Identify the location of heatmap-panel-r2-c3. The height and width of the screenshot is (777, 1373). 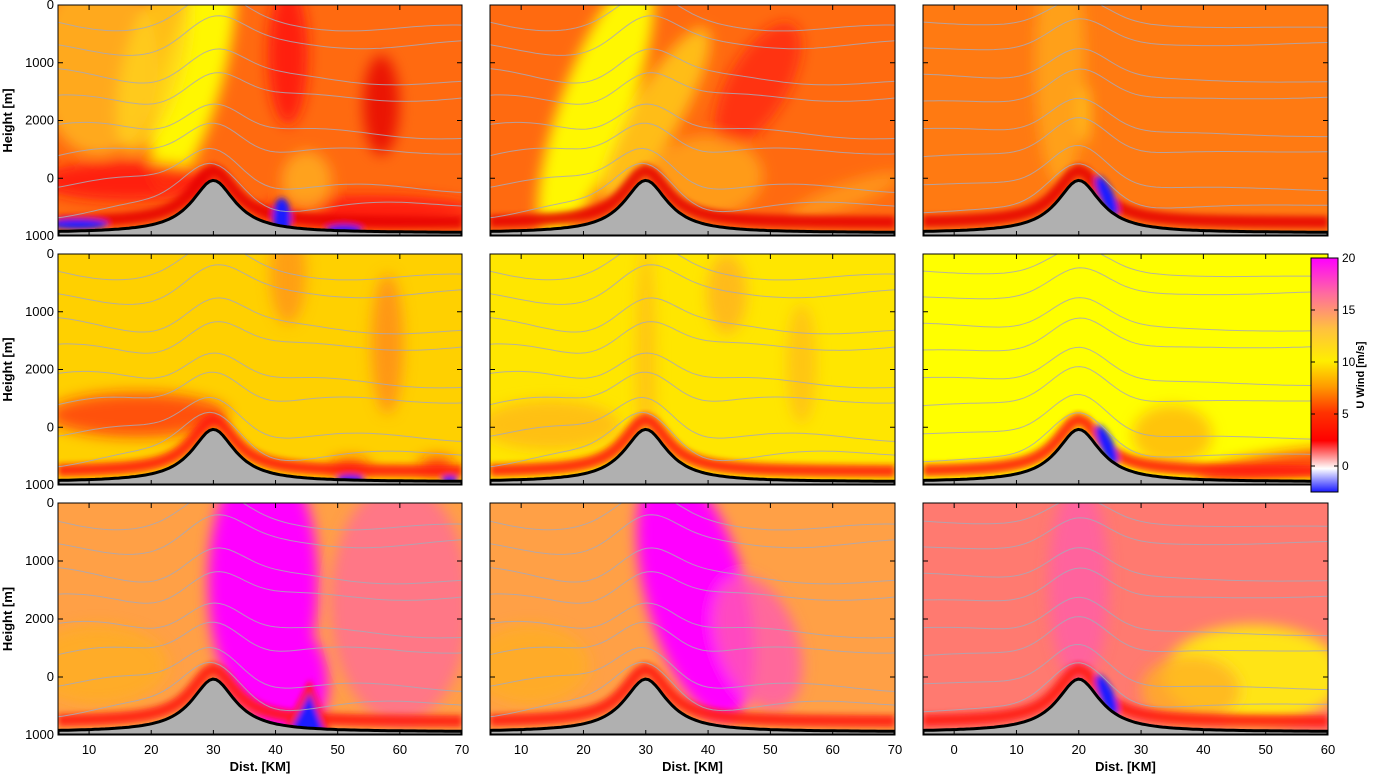
(1125, 369).